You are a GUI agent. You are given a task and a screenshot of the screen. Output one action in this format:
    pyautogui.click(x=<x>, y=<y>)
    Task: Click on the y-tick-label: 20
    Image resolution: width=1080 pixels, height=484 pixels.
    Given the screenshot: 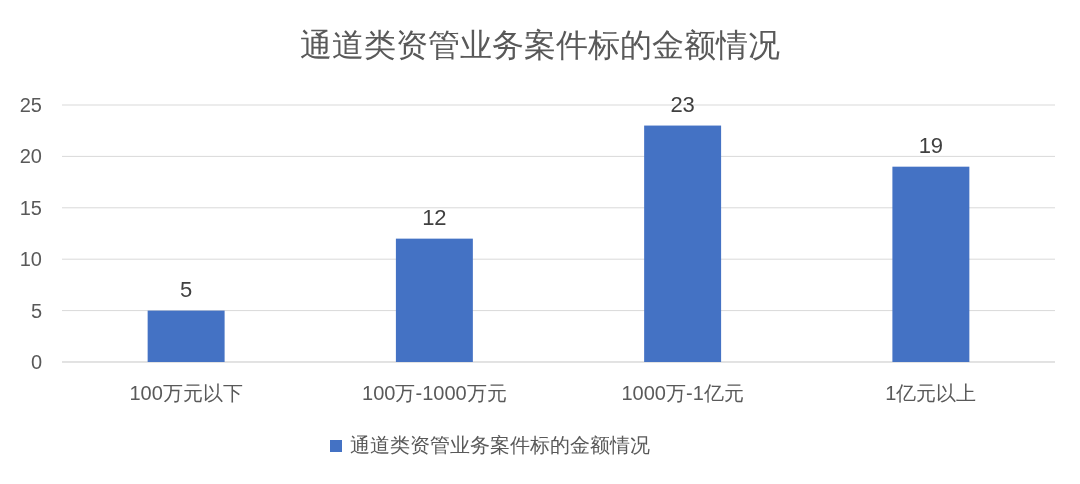 What is the action you would take?
    pyautogui.click(x=30, y=156)
    